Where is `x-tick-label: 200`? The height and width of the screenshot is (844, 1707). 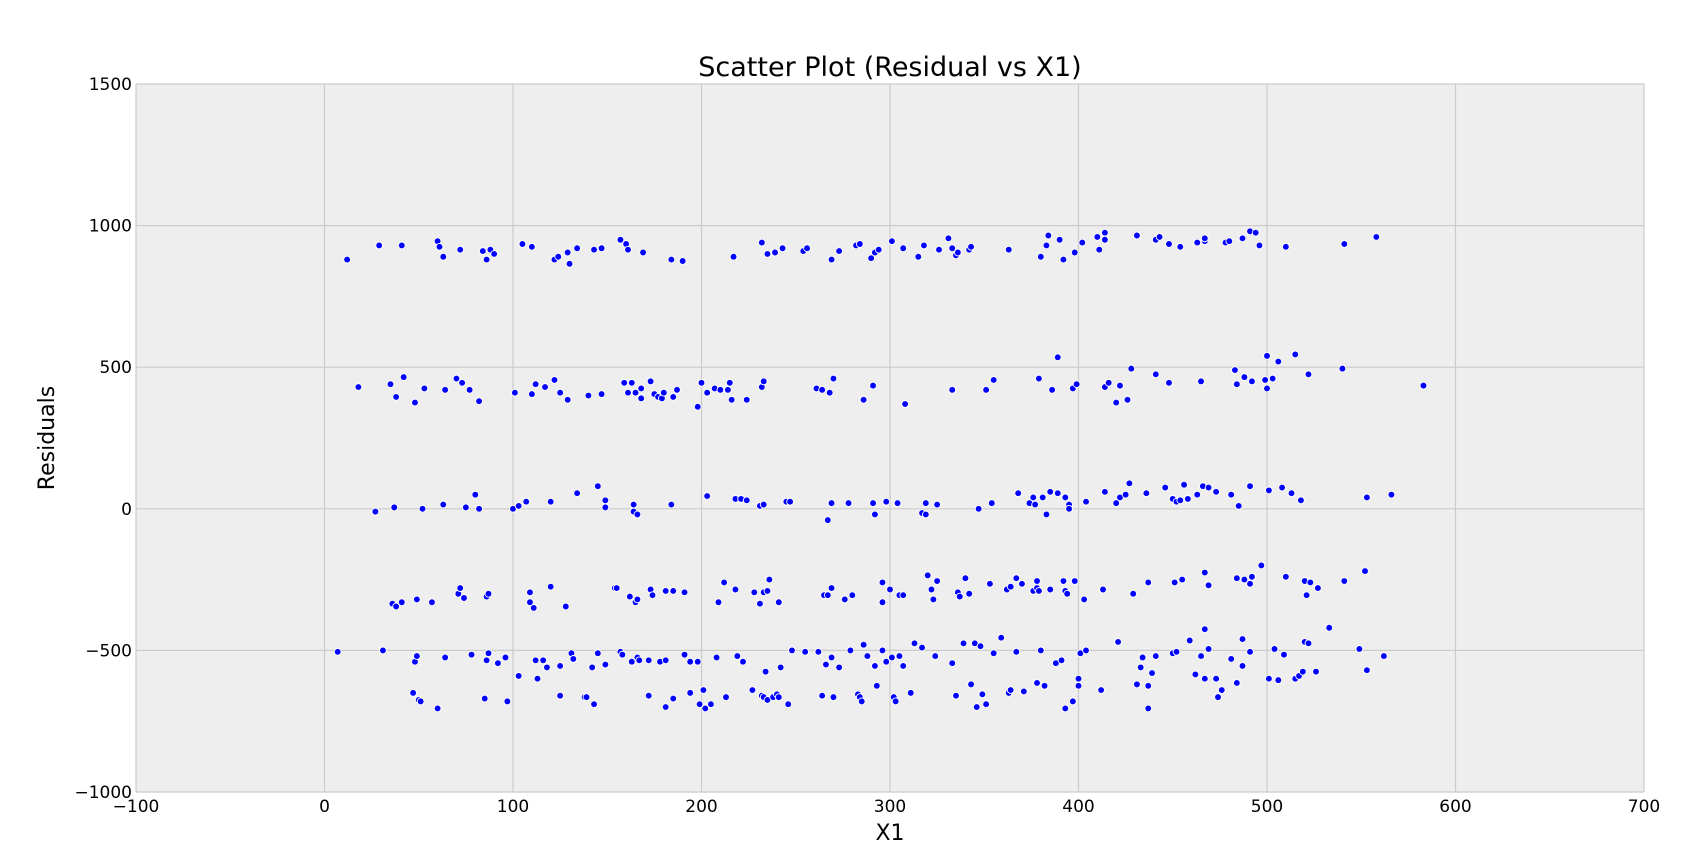
x-tick-label: 200 is located at coordinates (701, 807).